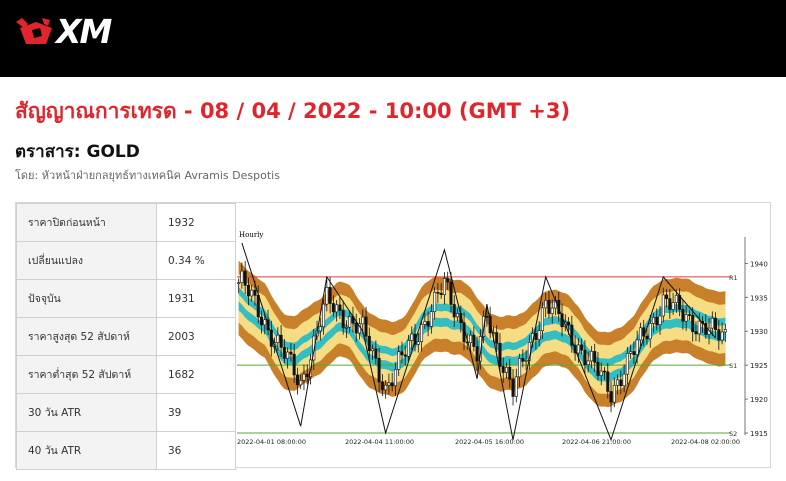 This screenshot has width=786, height=481. What do you see at coordinates (196, 374) in the screenshot?
I see `stat-value: 1682` at bounding box center [196, 374].